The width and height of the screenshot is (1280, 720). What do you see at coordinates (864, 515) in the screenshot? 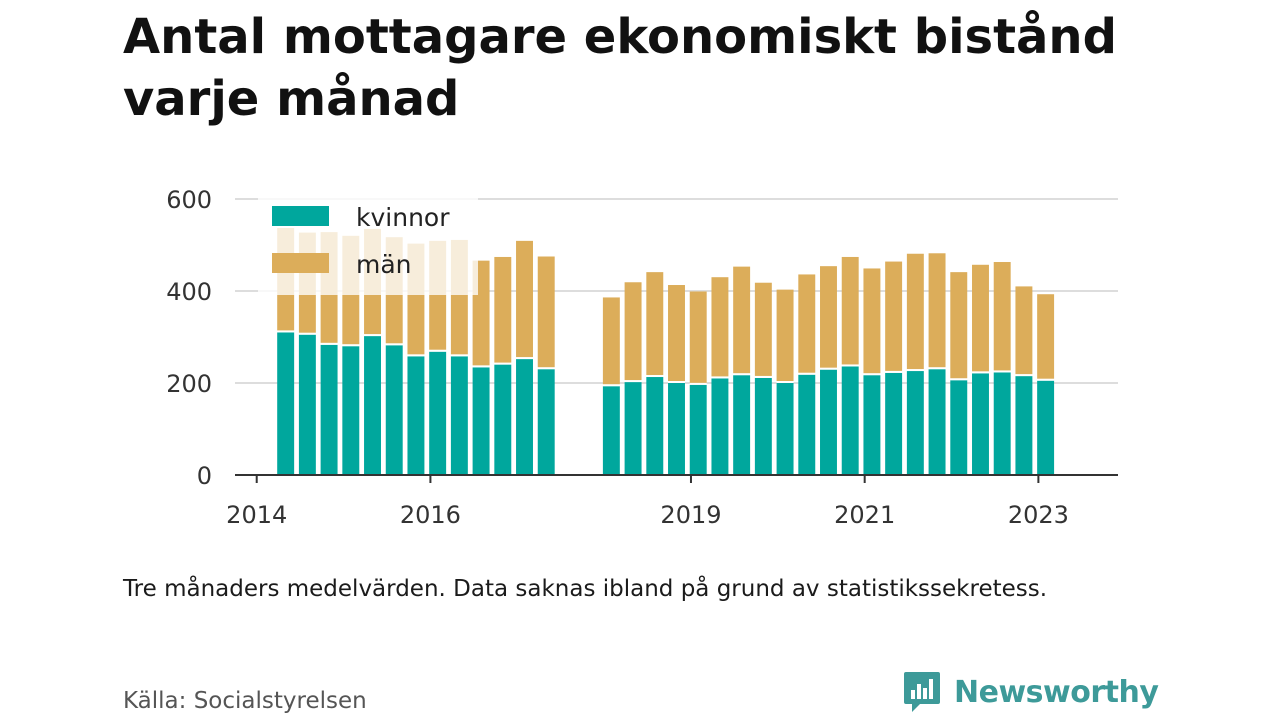
I see `x-tick-label: 2021` at bounding box center [864, 515].